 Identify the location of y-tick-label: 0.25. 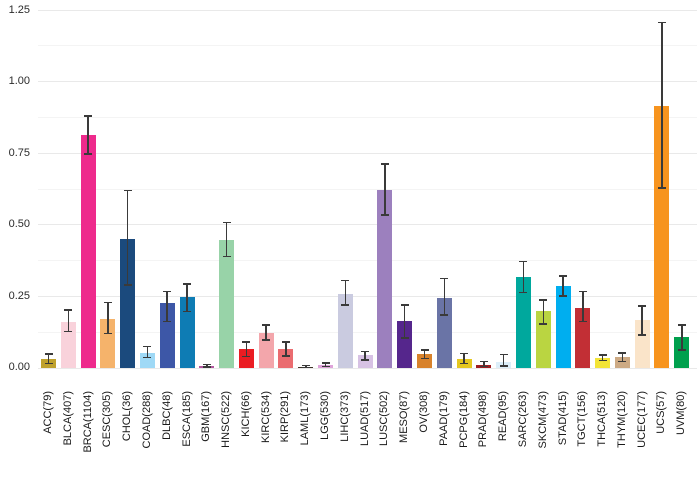
(19, 296).